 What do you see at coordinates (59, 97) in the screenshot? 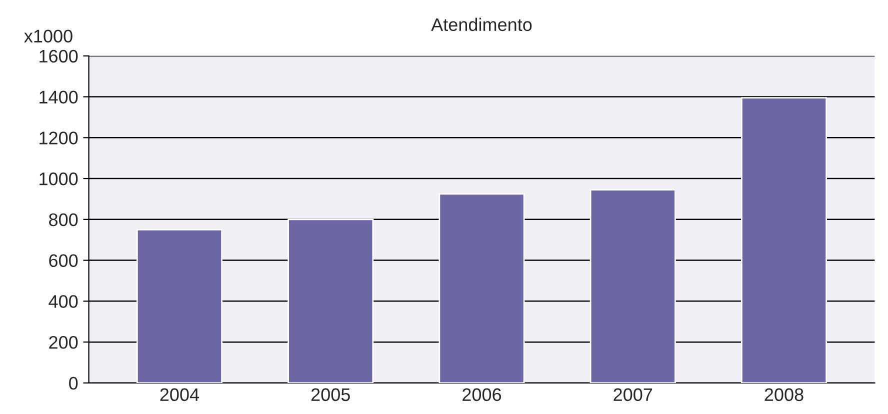
I see `y-tick-label: 1400` at bounding box center [59, 97].